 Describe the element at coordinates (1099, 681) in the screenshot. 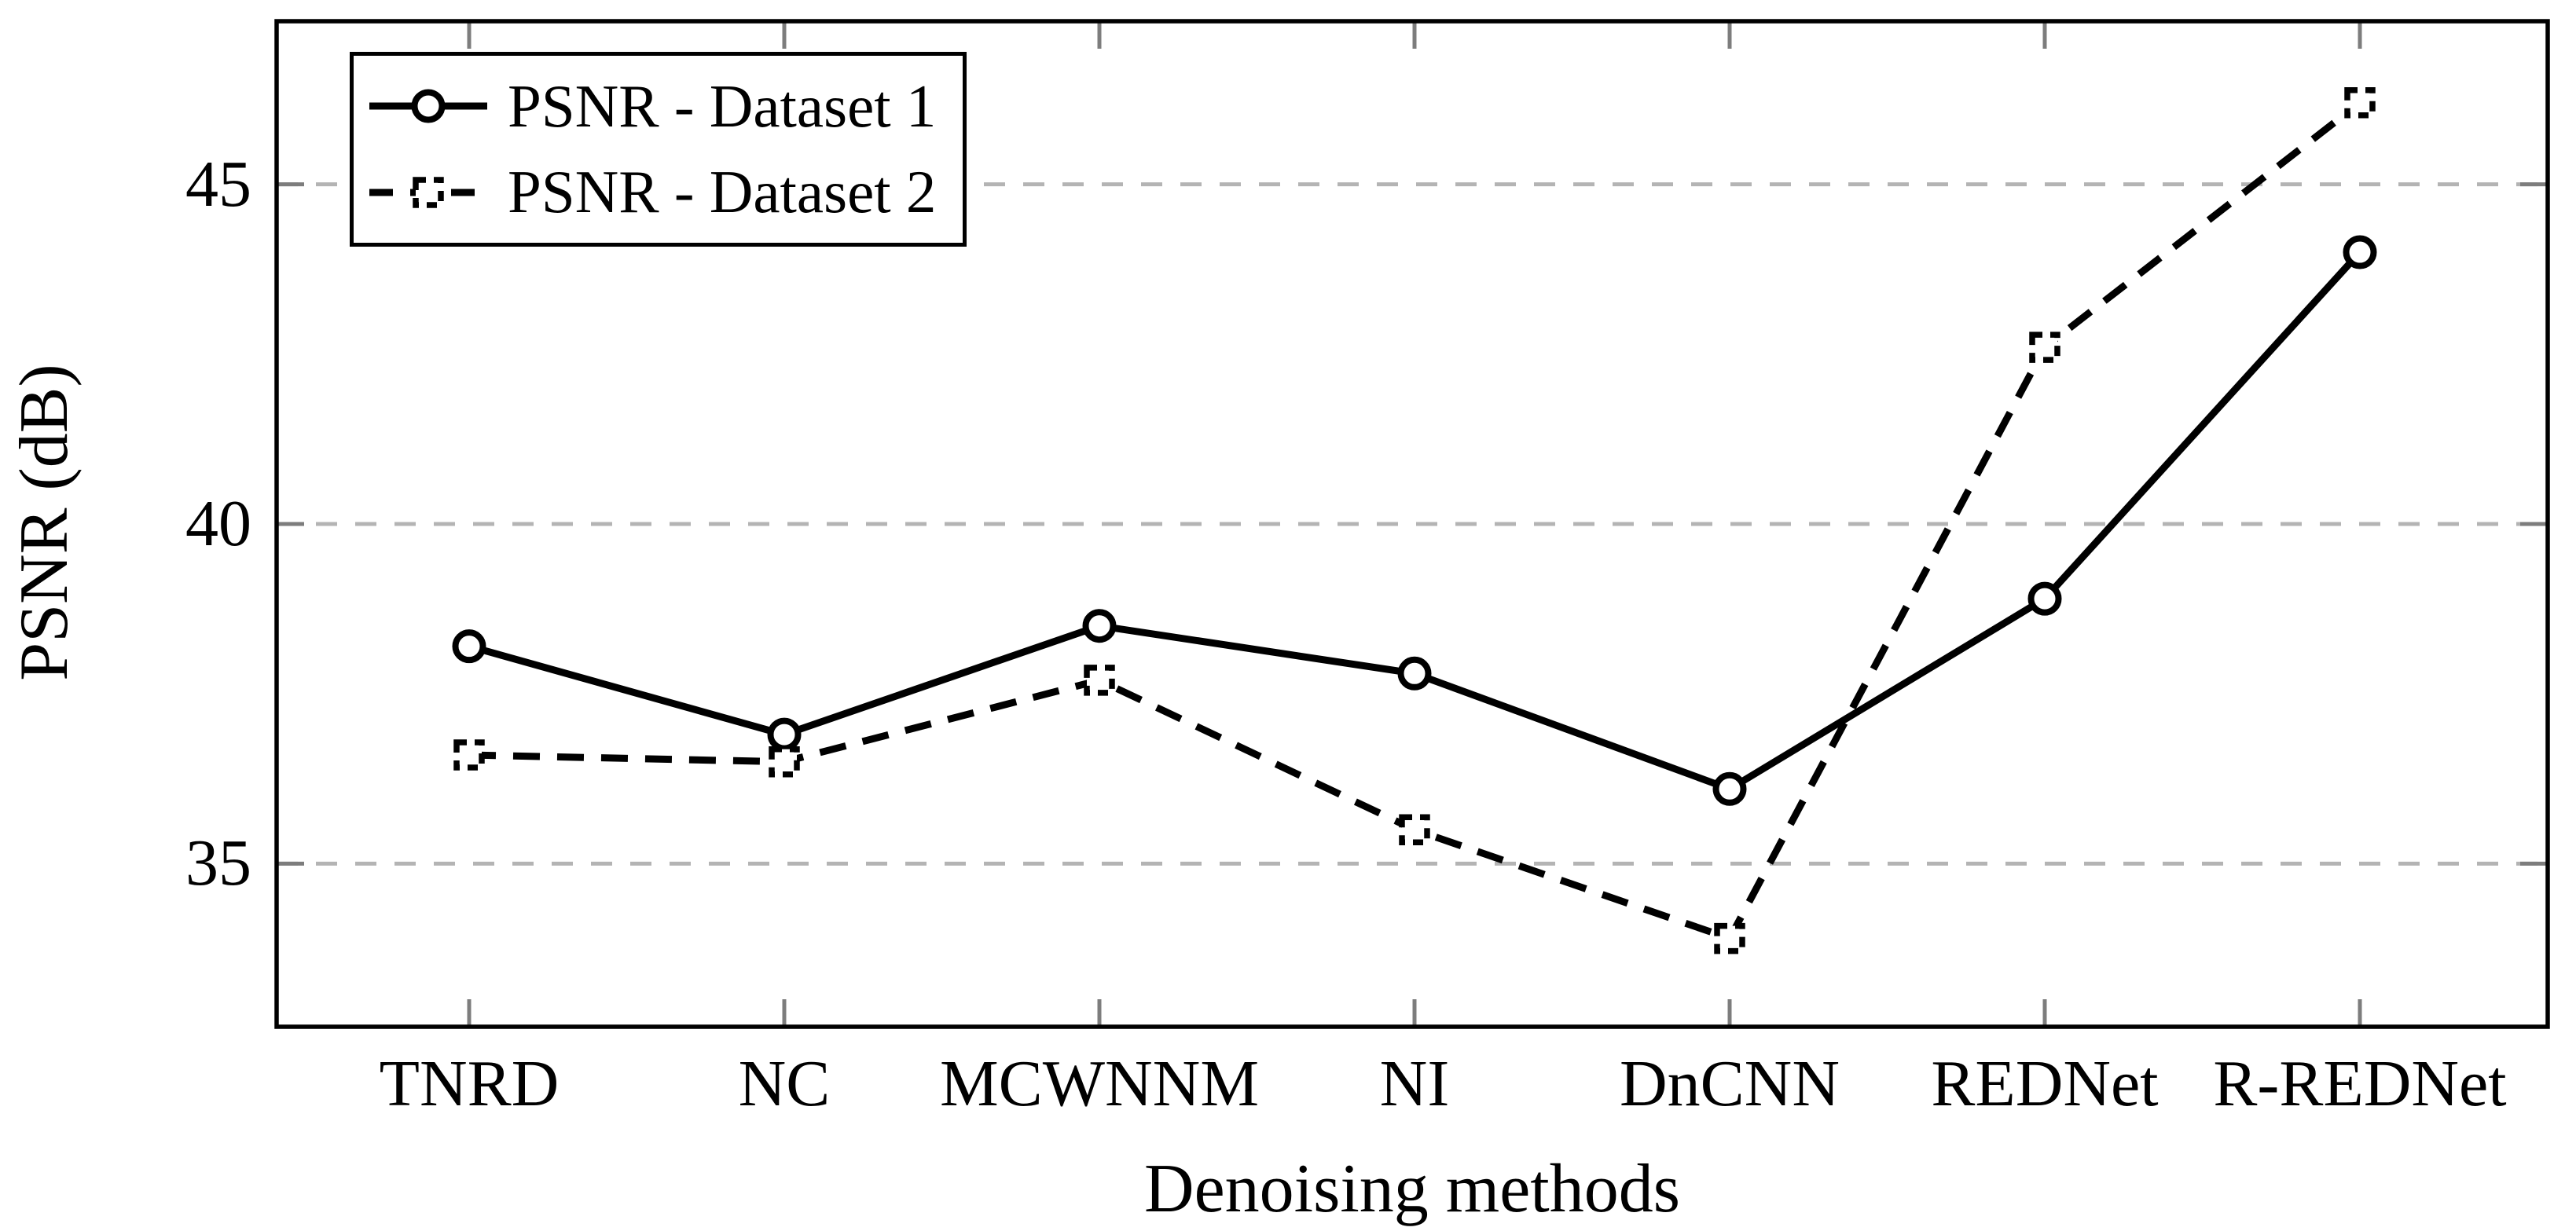

I see `marker-square-MCWNNM` at that location.